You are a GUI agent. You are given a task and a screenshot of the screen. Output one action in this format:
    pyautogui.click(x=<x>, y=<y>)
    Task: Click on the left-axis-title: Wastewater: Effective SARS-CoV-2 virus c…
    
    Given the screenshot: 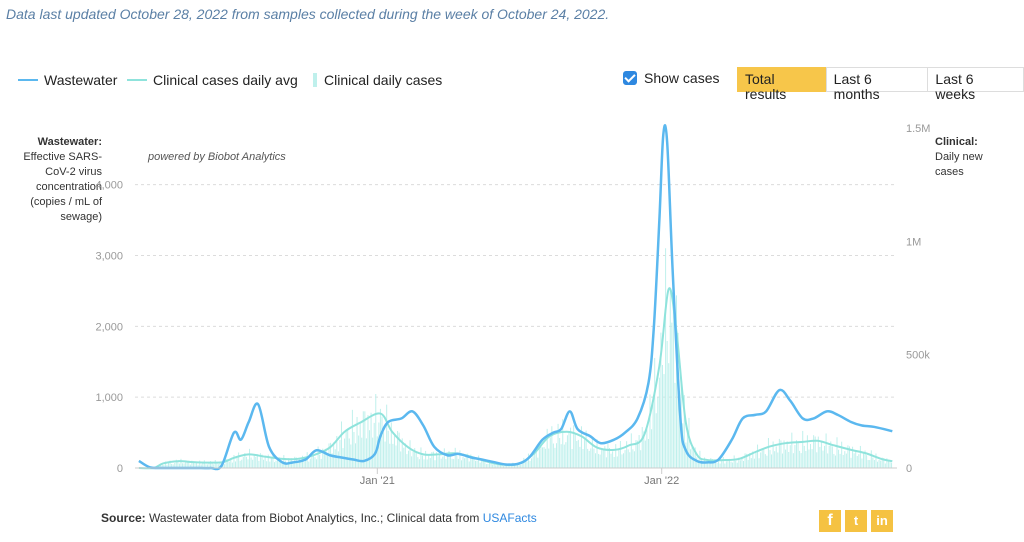 What is the action you would take?
    pyautogui.click(x=51, y=180)
    